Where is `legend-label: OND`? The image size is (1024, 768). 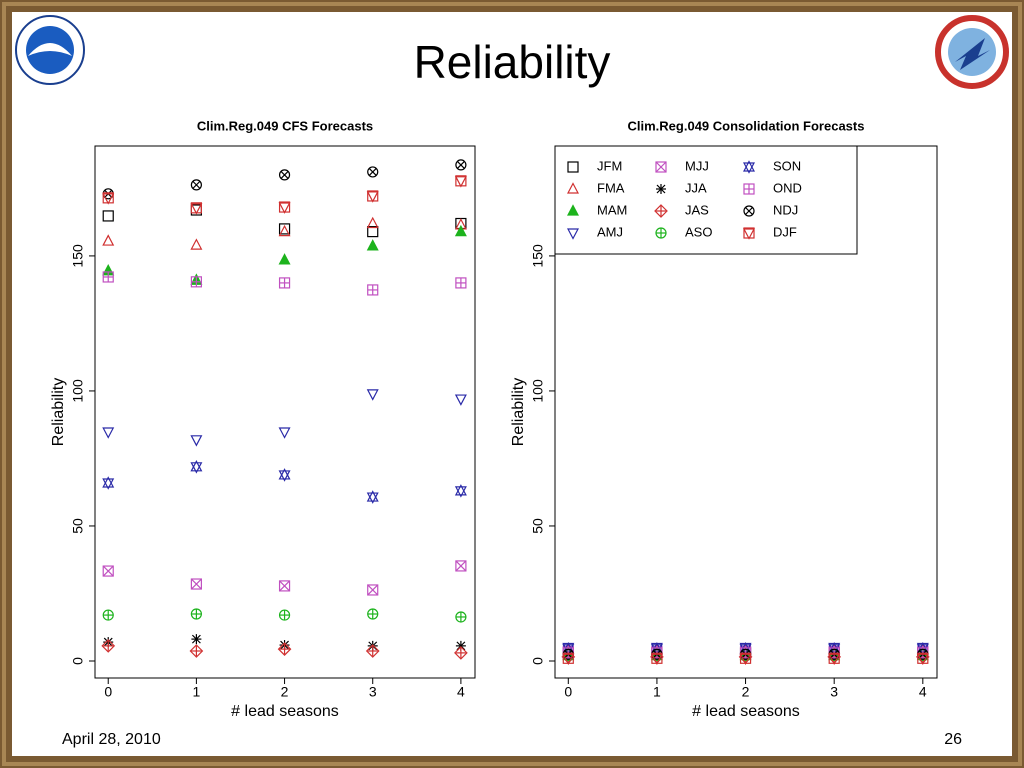
legend-label: OND is located at coordinates (787, 187).